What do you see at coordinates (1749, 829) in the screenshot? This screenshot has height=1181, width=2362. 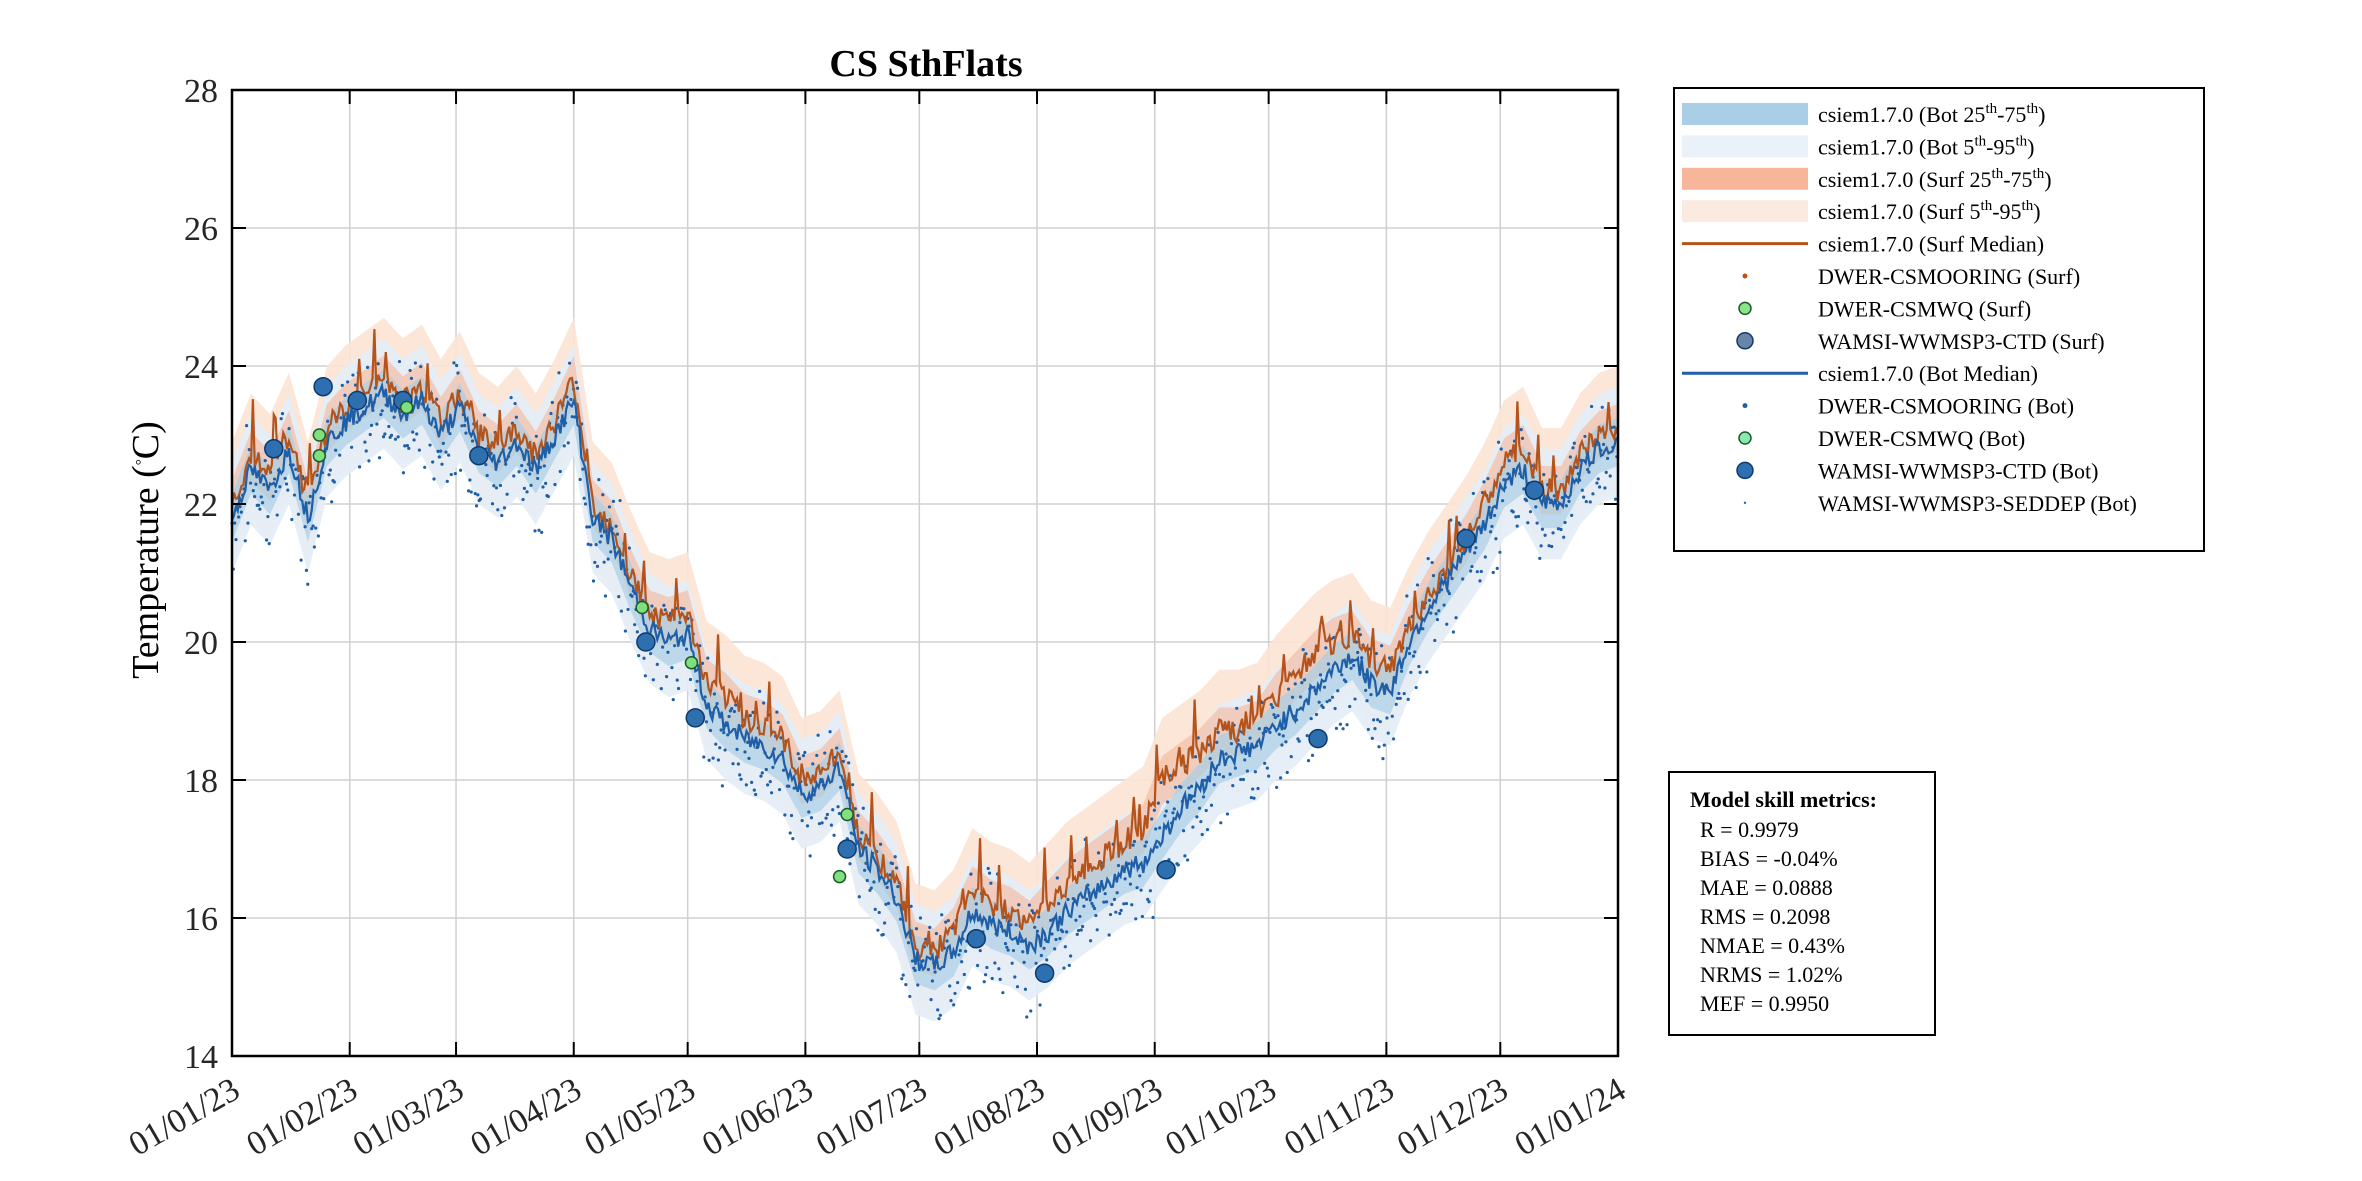 I see `skill-metric-line: R = 0.9979` at bounding box center [1749, 829].